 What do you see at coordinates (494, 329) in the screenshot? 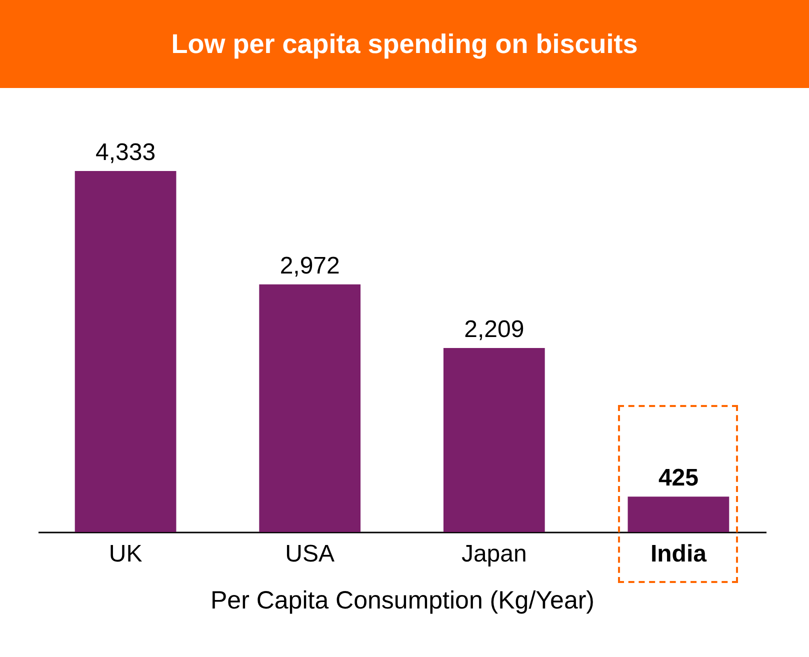
I see `data-label: 2,209` at bounding box center [494, 329].